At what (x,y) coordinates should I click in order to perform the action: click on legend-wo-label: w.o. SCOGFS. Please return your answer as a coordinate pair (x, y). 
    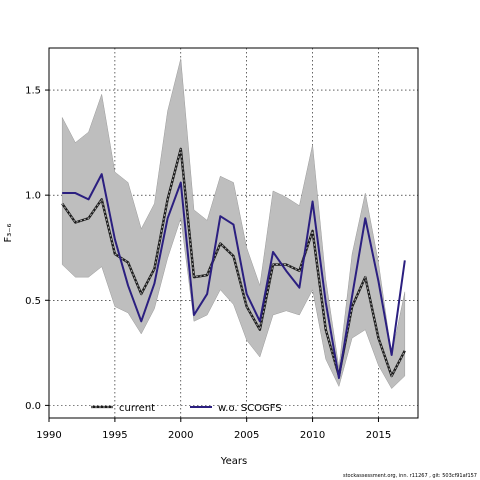
    Looking at the image, I should click on (250, 408).